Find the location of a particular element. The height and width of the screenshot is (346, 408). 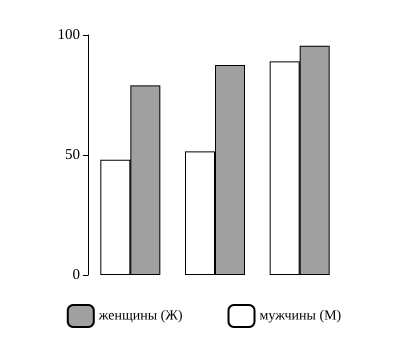

legend-label: женщины (Ж) is located at coordinates (140, 316).